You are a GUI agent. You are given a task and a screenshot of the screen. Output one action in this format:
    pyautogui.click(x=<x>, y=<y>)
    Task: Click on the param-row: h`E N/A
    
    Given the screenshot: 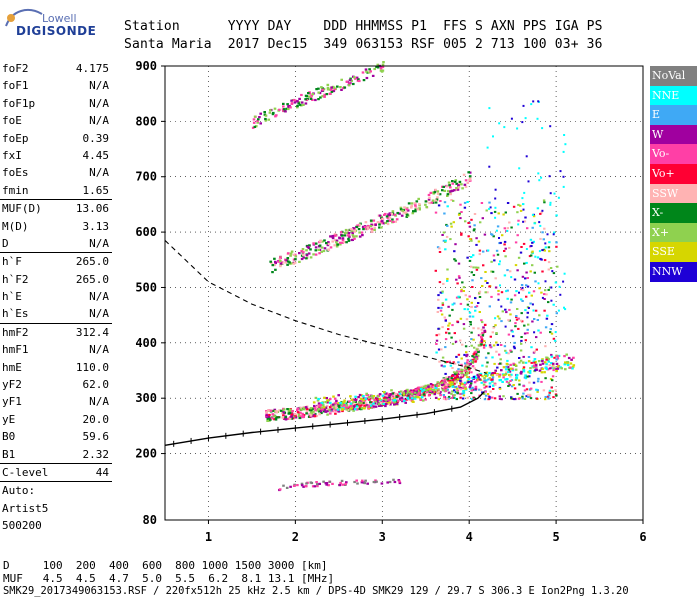 What is the action you would take?
    pyautogui.click(x=56, y=296)
    